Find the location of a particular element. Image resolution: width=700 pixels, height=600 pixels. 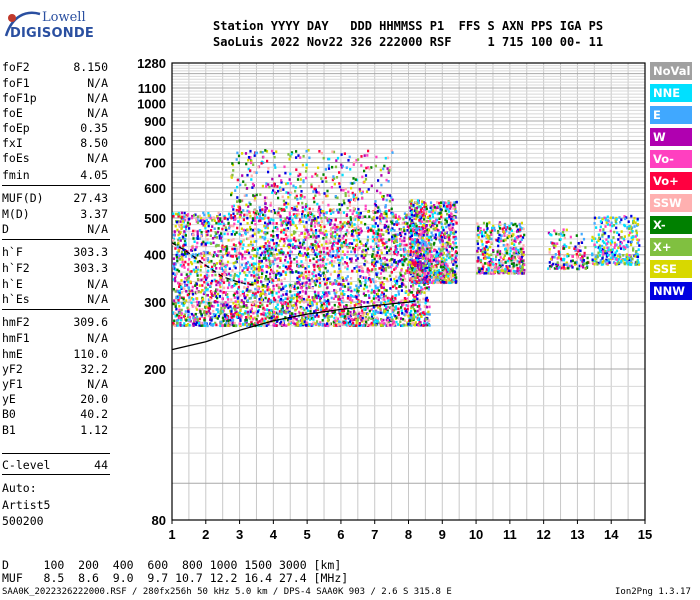

legend-item-vo: Vo- is located at coordinates (671, 159).